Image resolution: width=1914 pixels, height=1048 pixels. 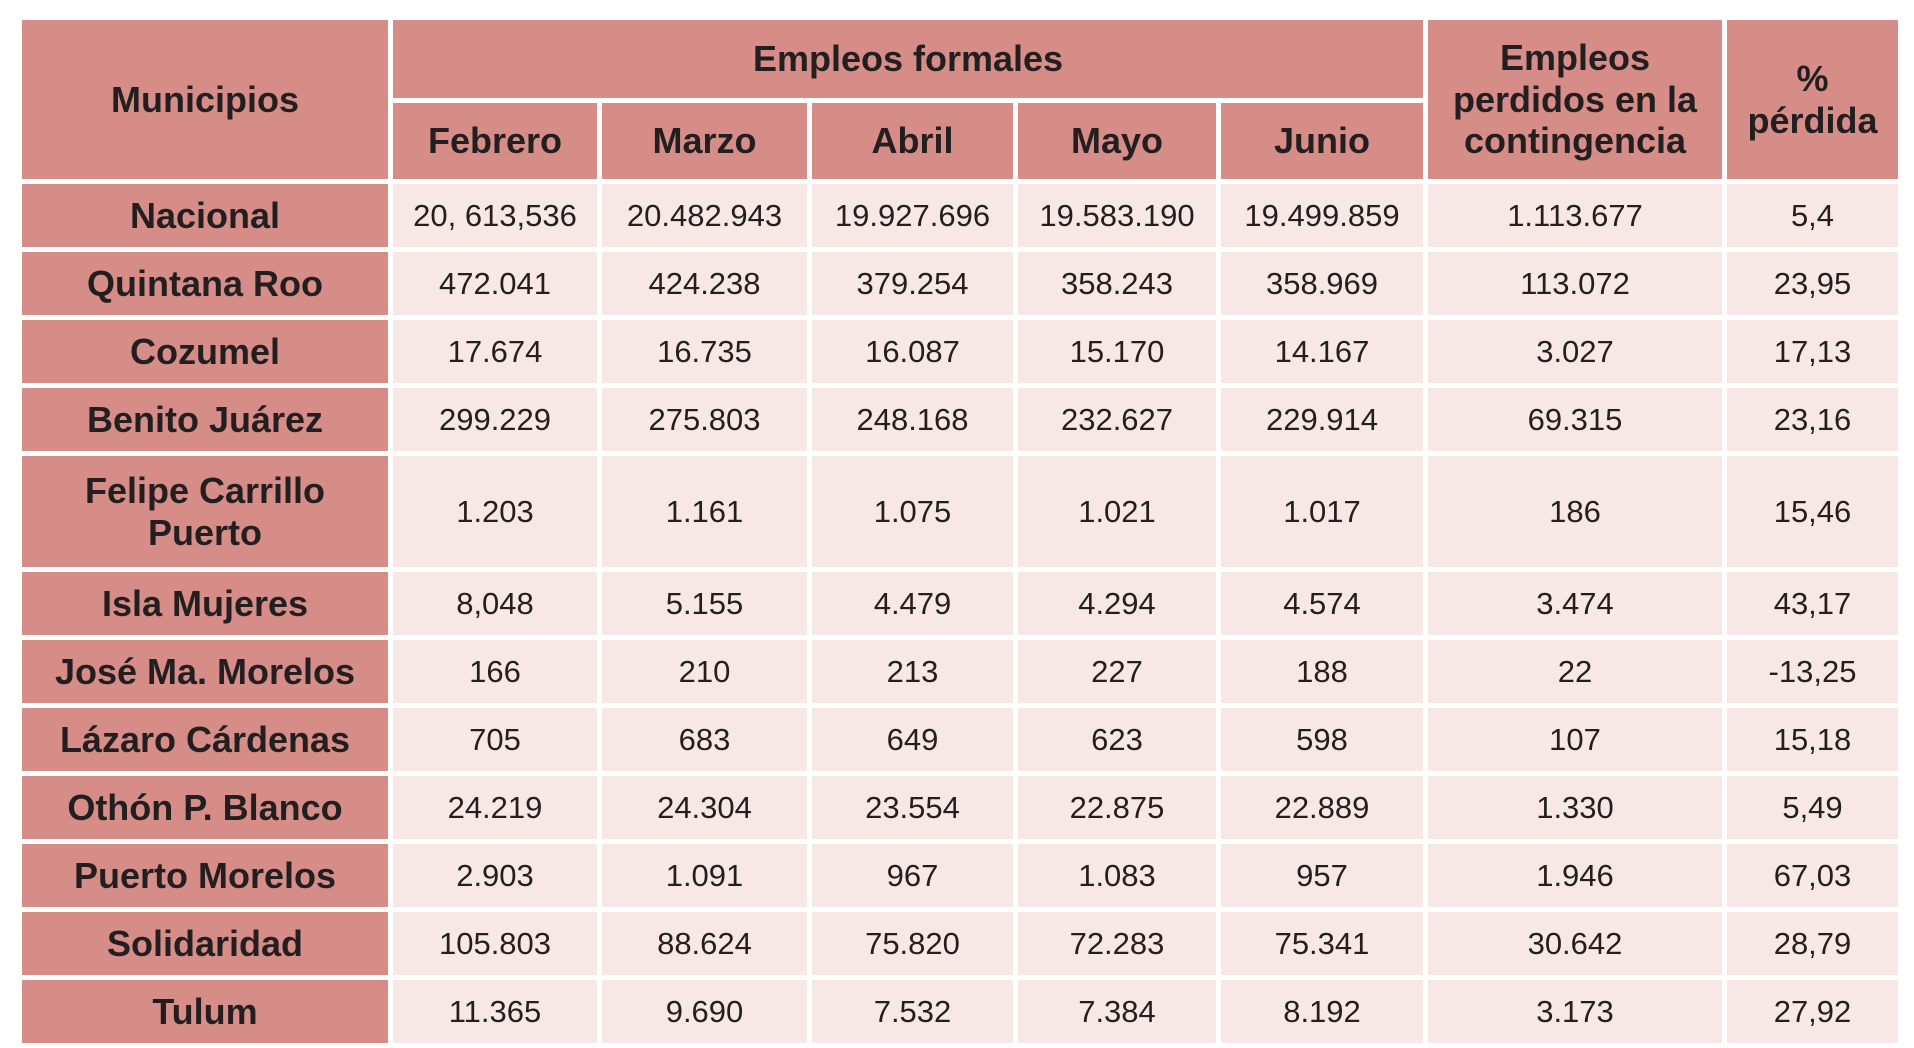 I want to click on cell: 11.365, so click(x=495, y=1011).